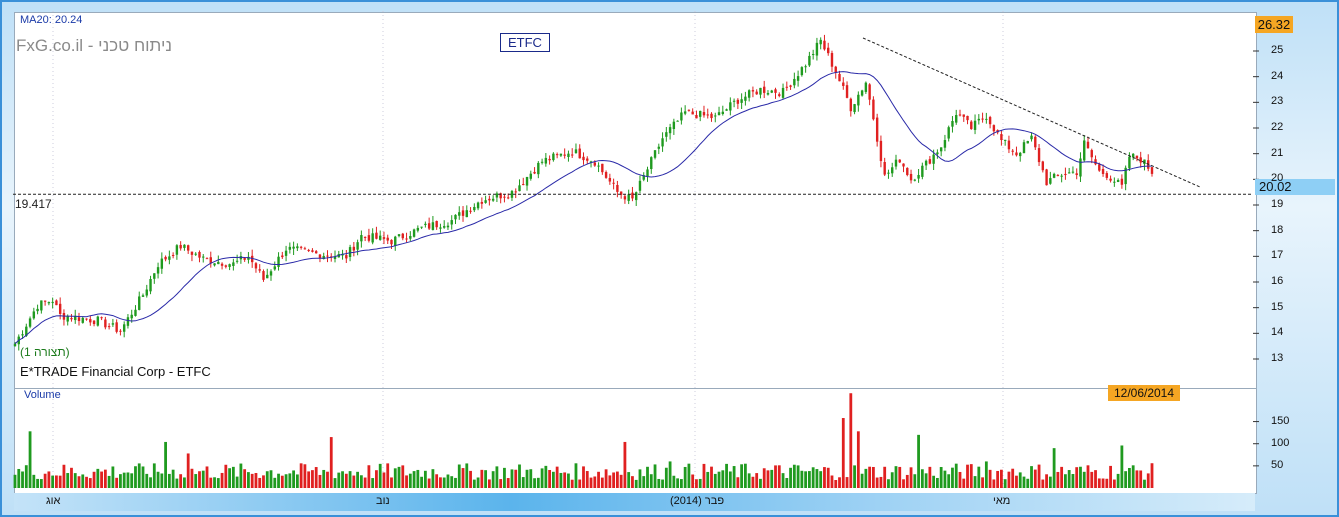  What do you see at coordinates (1277, 464) in the screenshot?
I see `volume-tick-label: 50` at bounding box center [1277, 464].